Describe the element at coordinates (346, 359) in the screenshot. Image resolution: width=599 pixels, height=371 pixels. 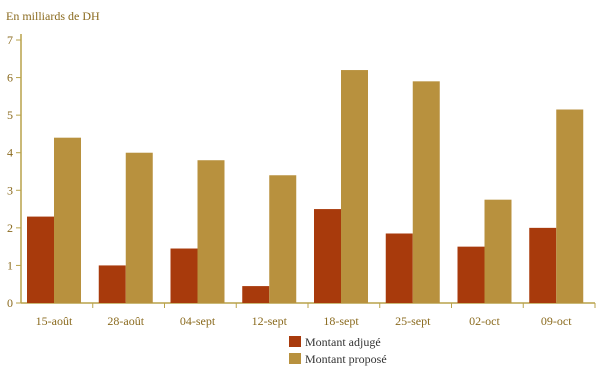
I see `legend-label-1: Montant proposé` at that location.